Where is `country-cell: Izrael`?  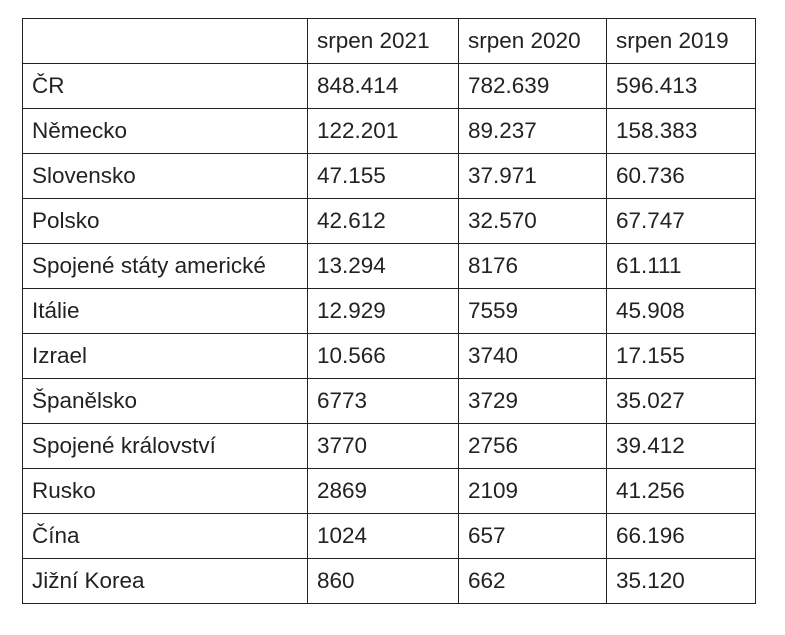 country-cell: Izrael is located at coordinates (165, 356).